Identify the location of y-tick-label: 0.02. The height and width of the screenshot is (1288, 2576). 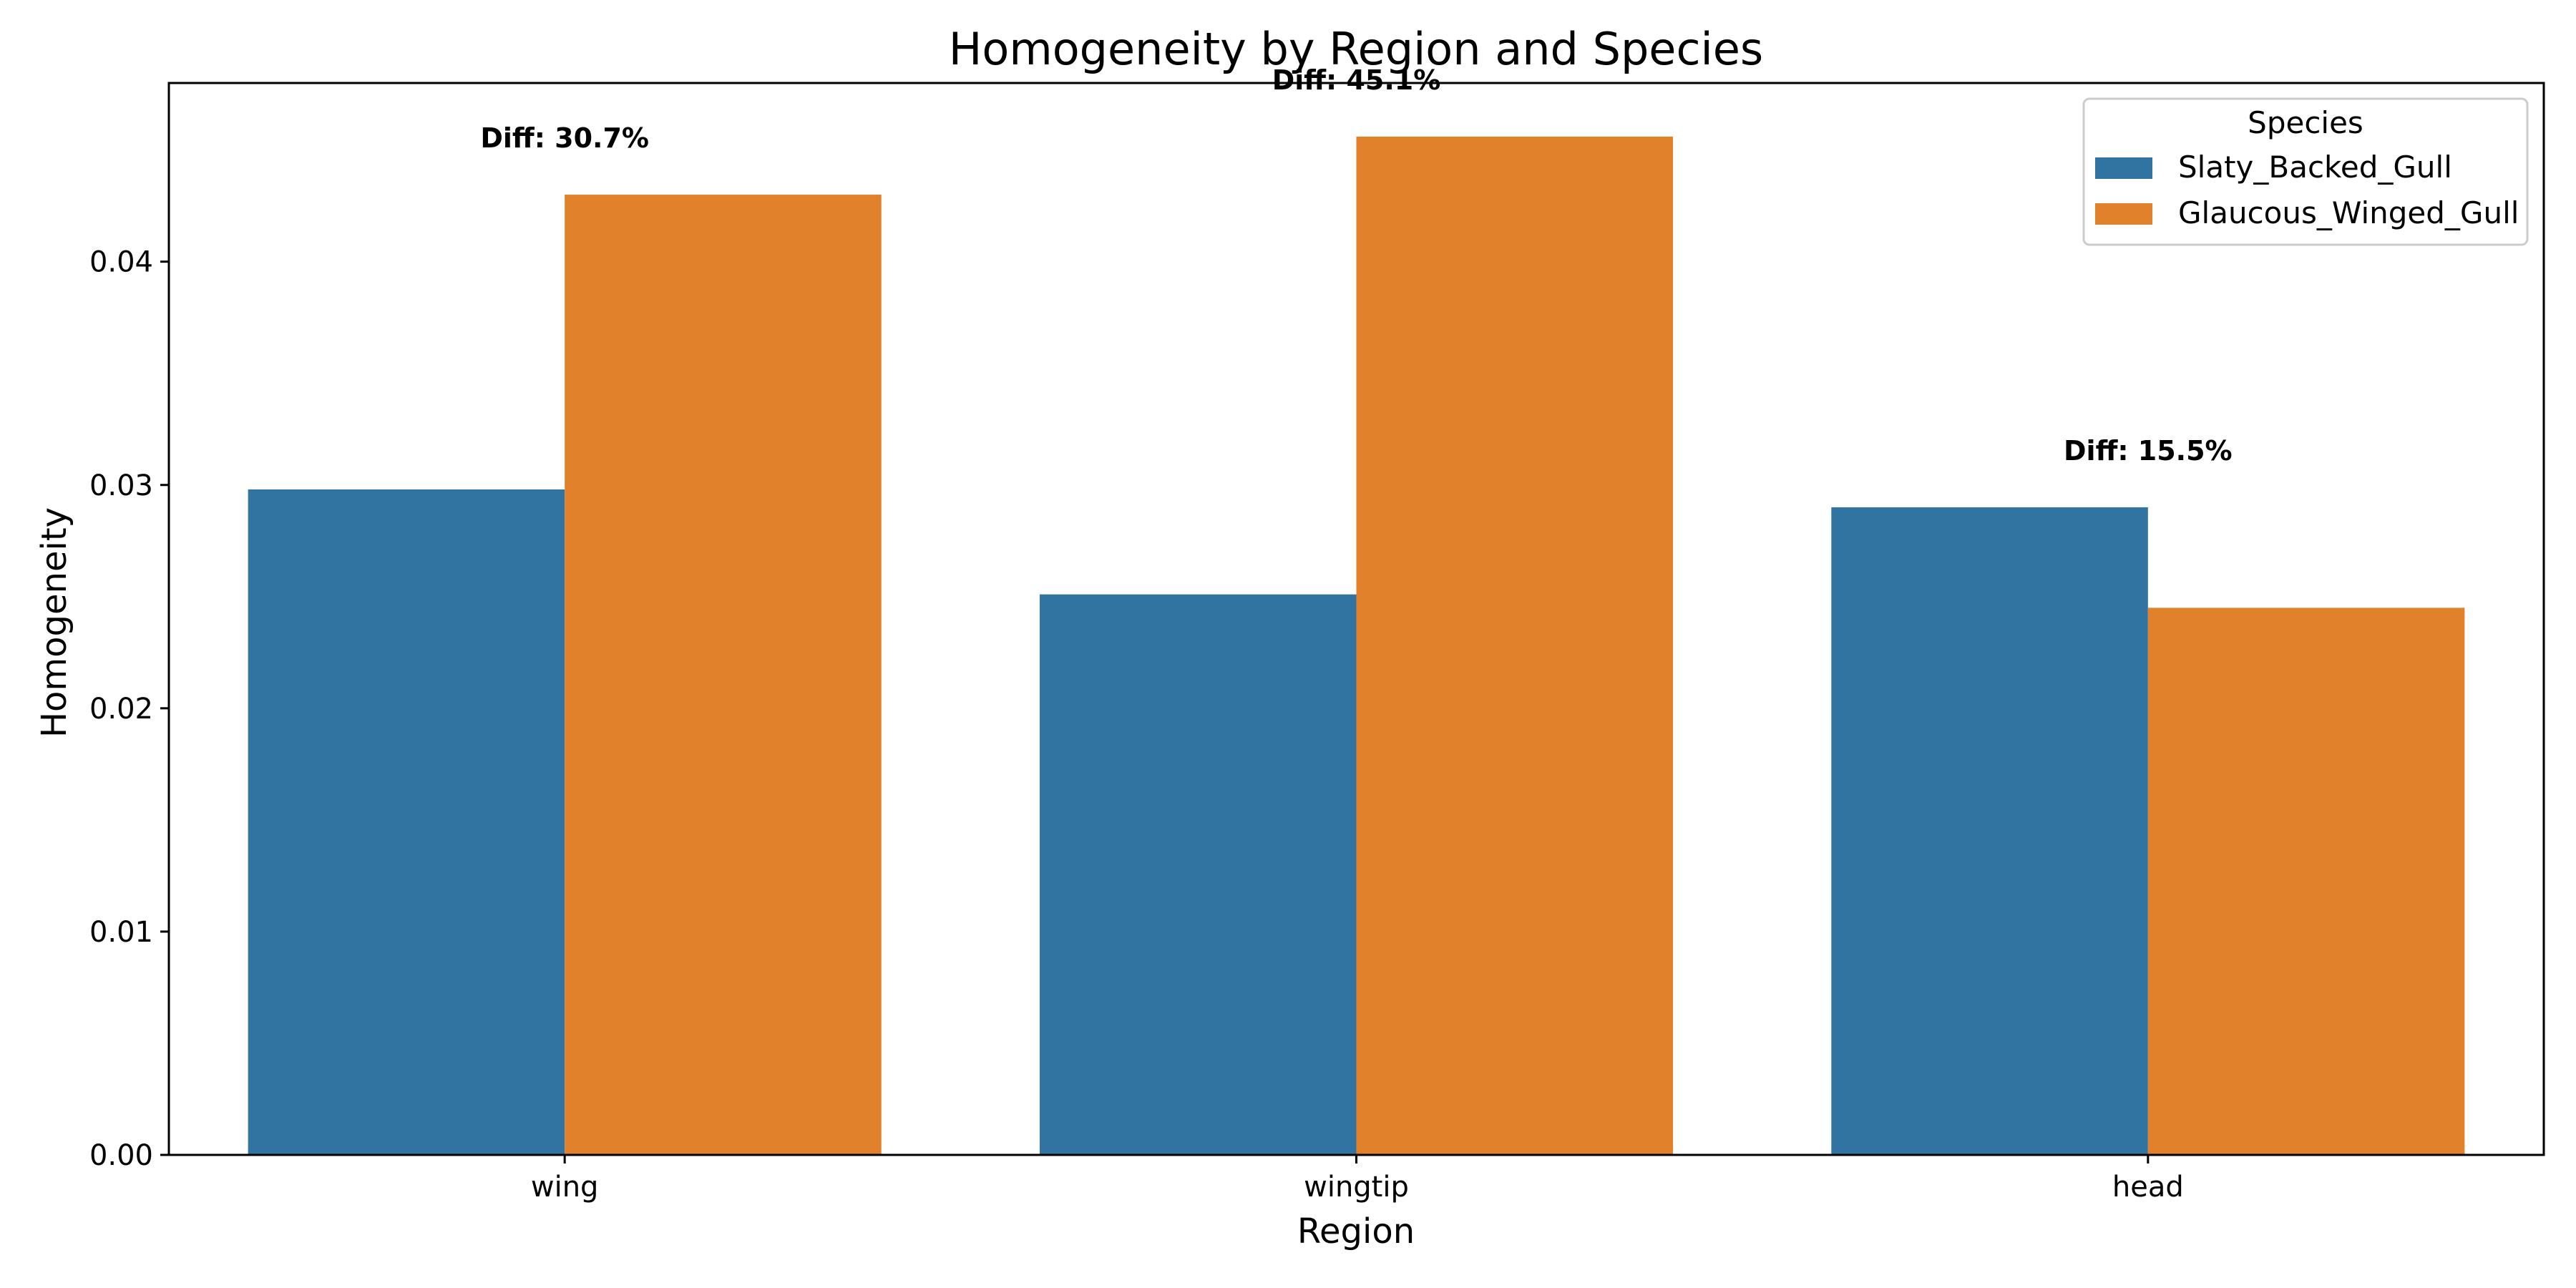
(121, 709).